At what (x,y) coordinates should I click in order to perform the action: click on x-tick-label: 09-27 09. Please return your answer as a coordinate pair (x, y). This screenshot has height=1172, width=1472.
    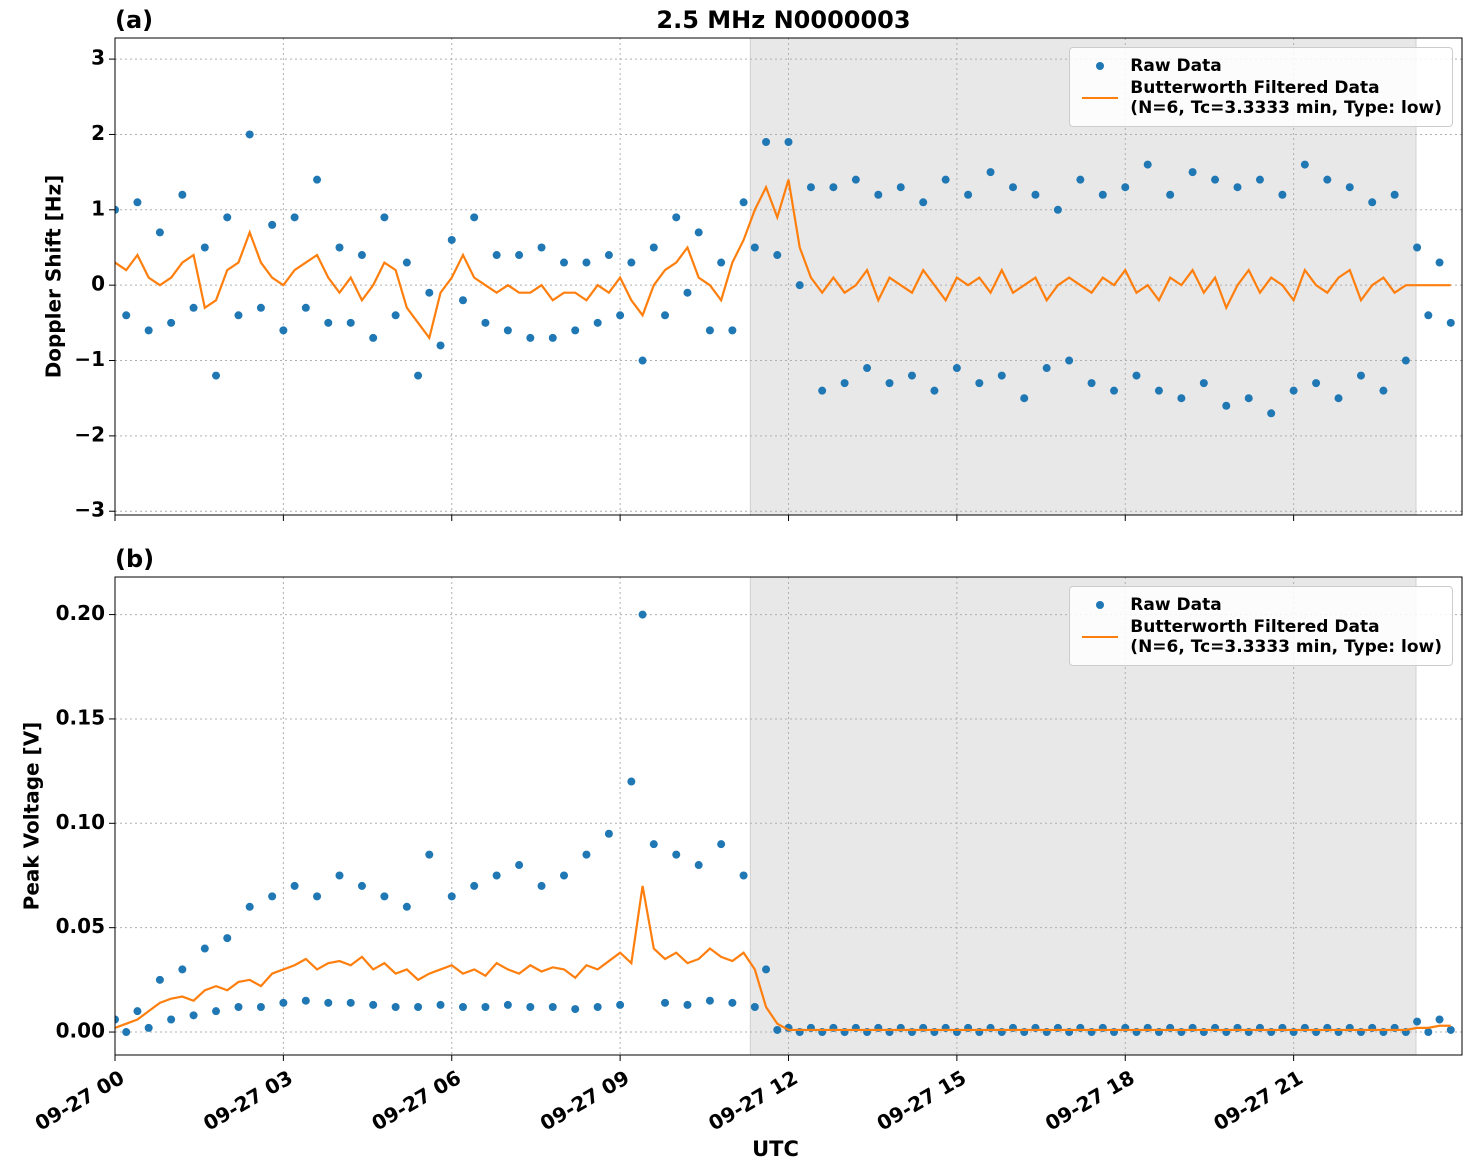
    Looking at the image, I should click on (585, 1100).